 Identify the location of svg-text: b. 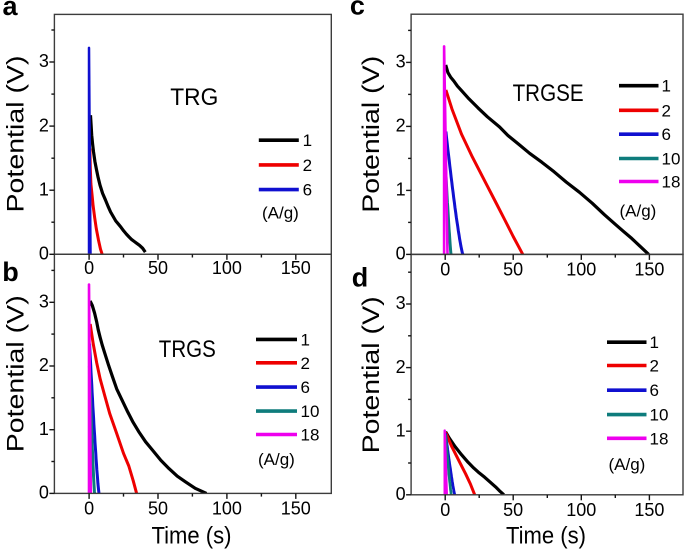
(10, 272).